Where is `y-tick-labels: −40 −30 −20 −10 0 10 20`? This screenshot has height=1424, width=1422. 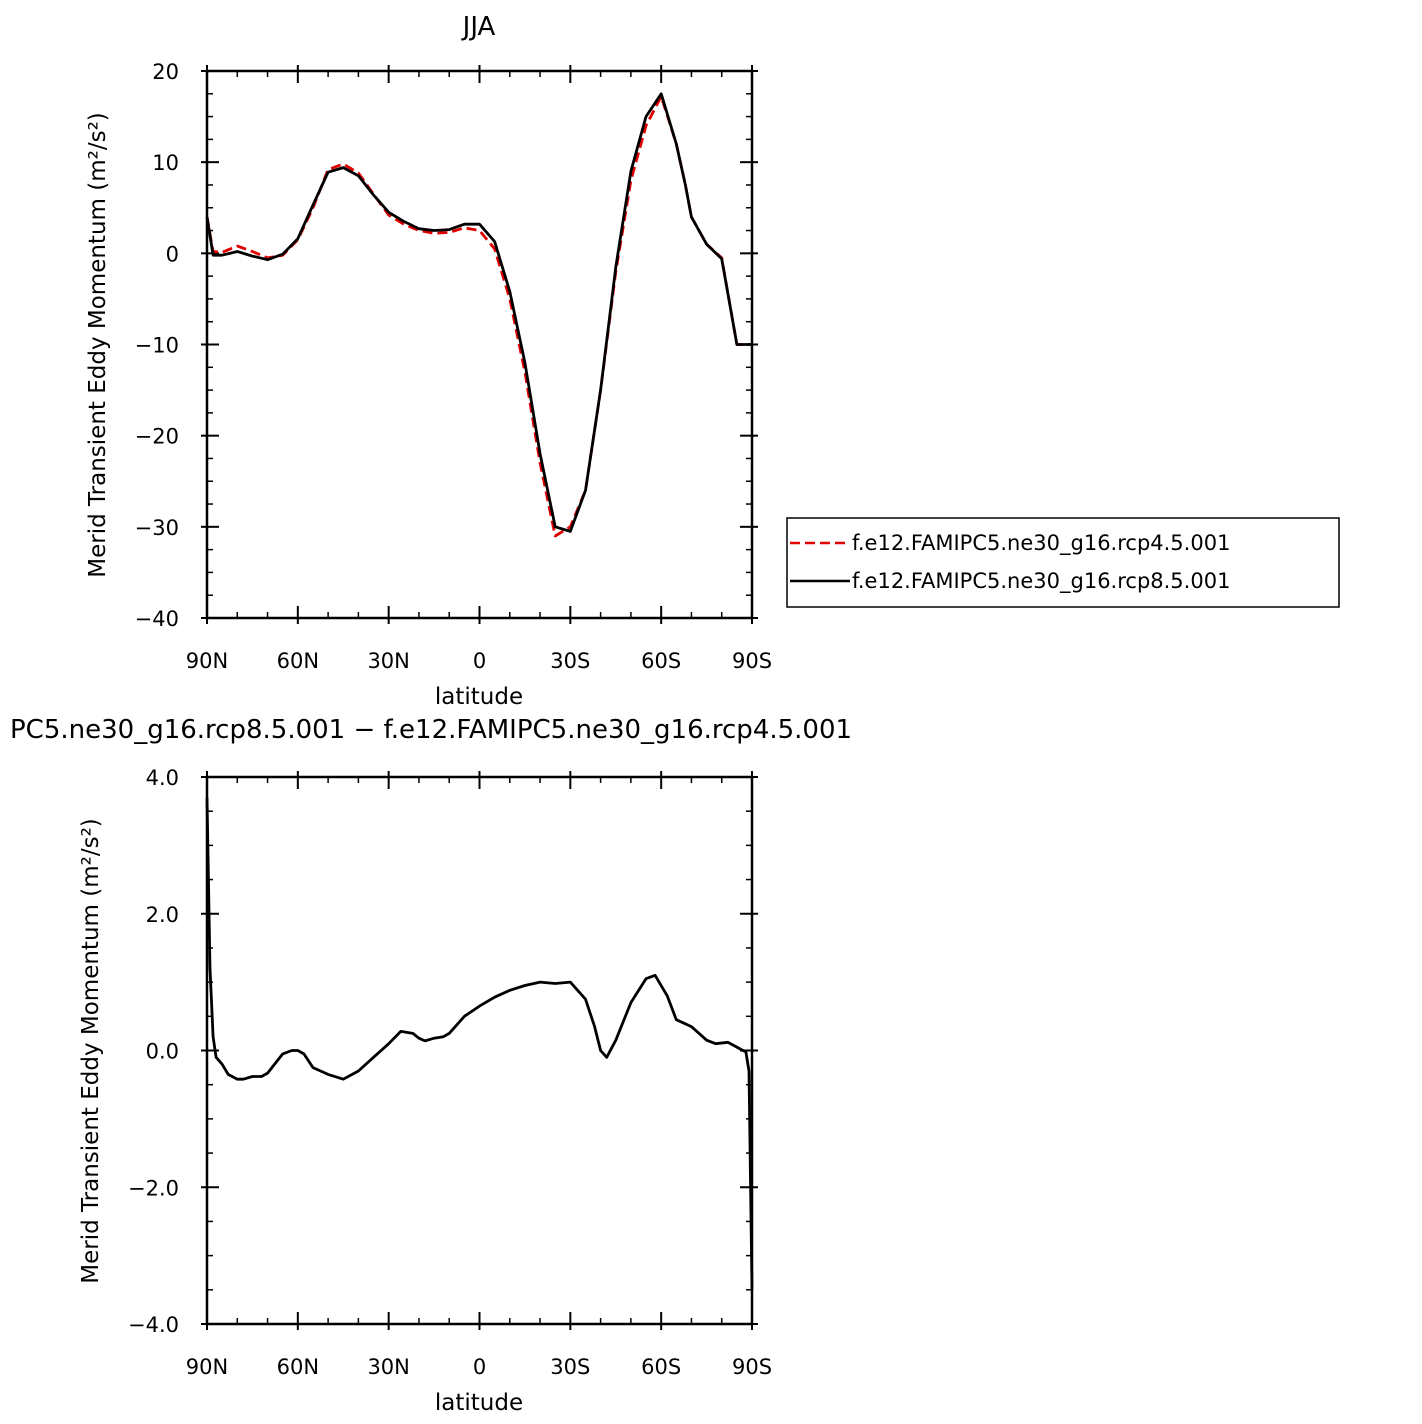 y-tick-labels: −40 −30 −20 −10 0 10 20 is located at coordinates (157, 345).